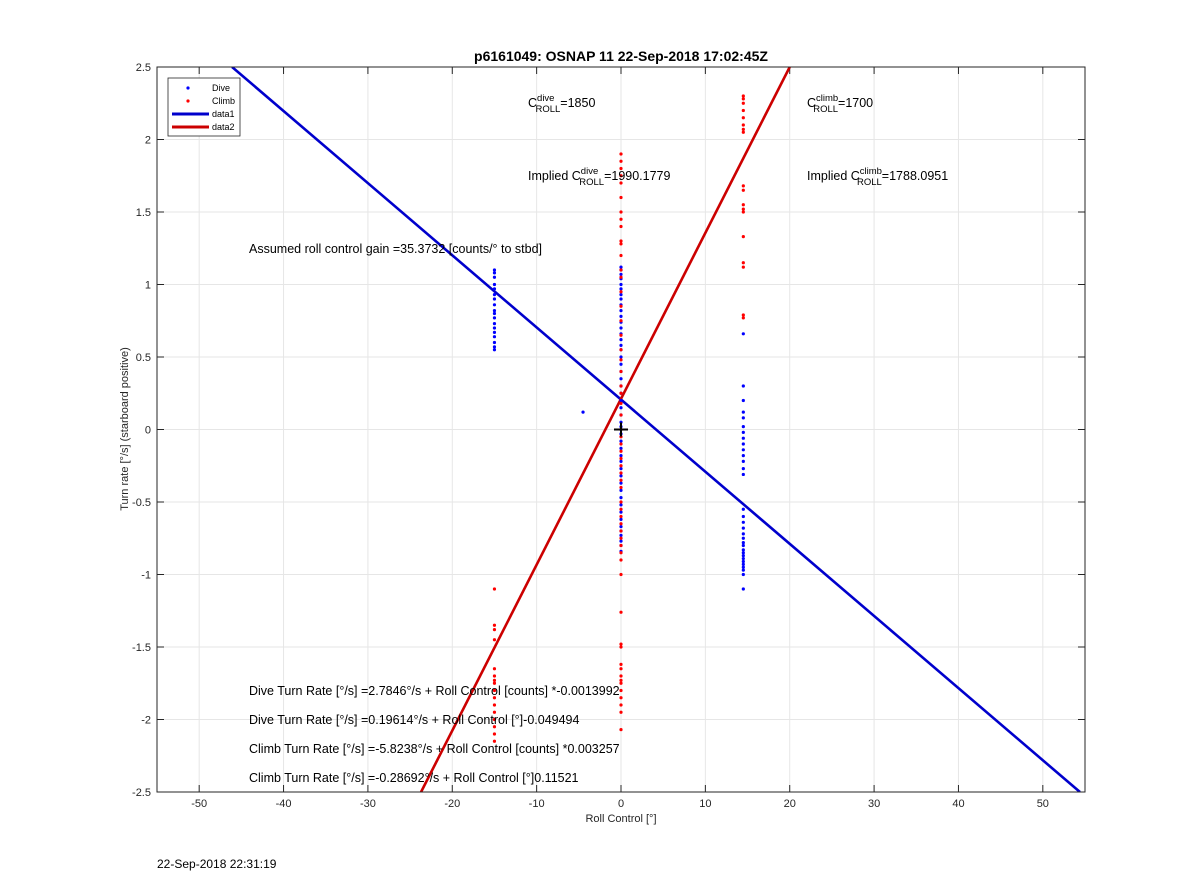 The image size is (1200, 889). Describe the element at coordinates (143, 358) in the screenshot. I see `y-tick-label: 0.5` at that location.